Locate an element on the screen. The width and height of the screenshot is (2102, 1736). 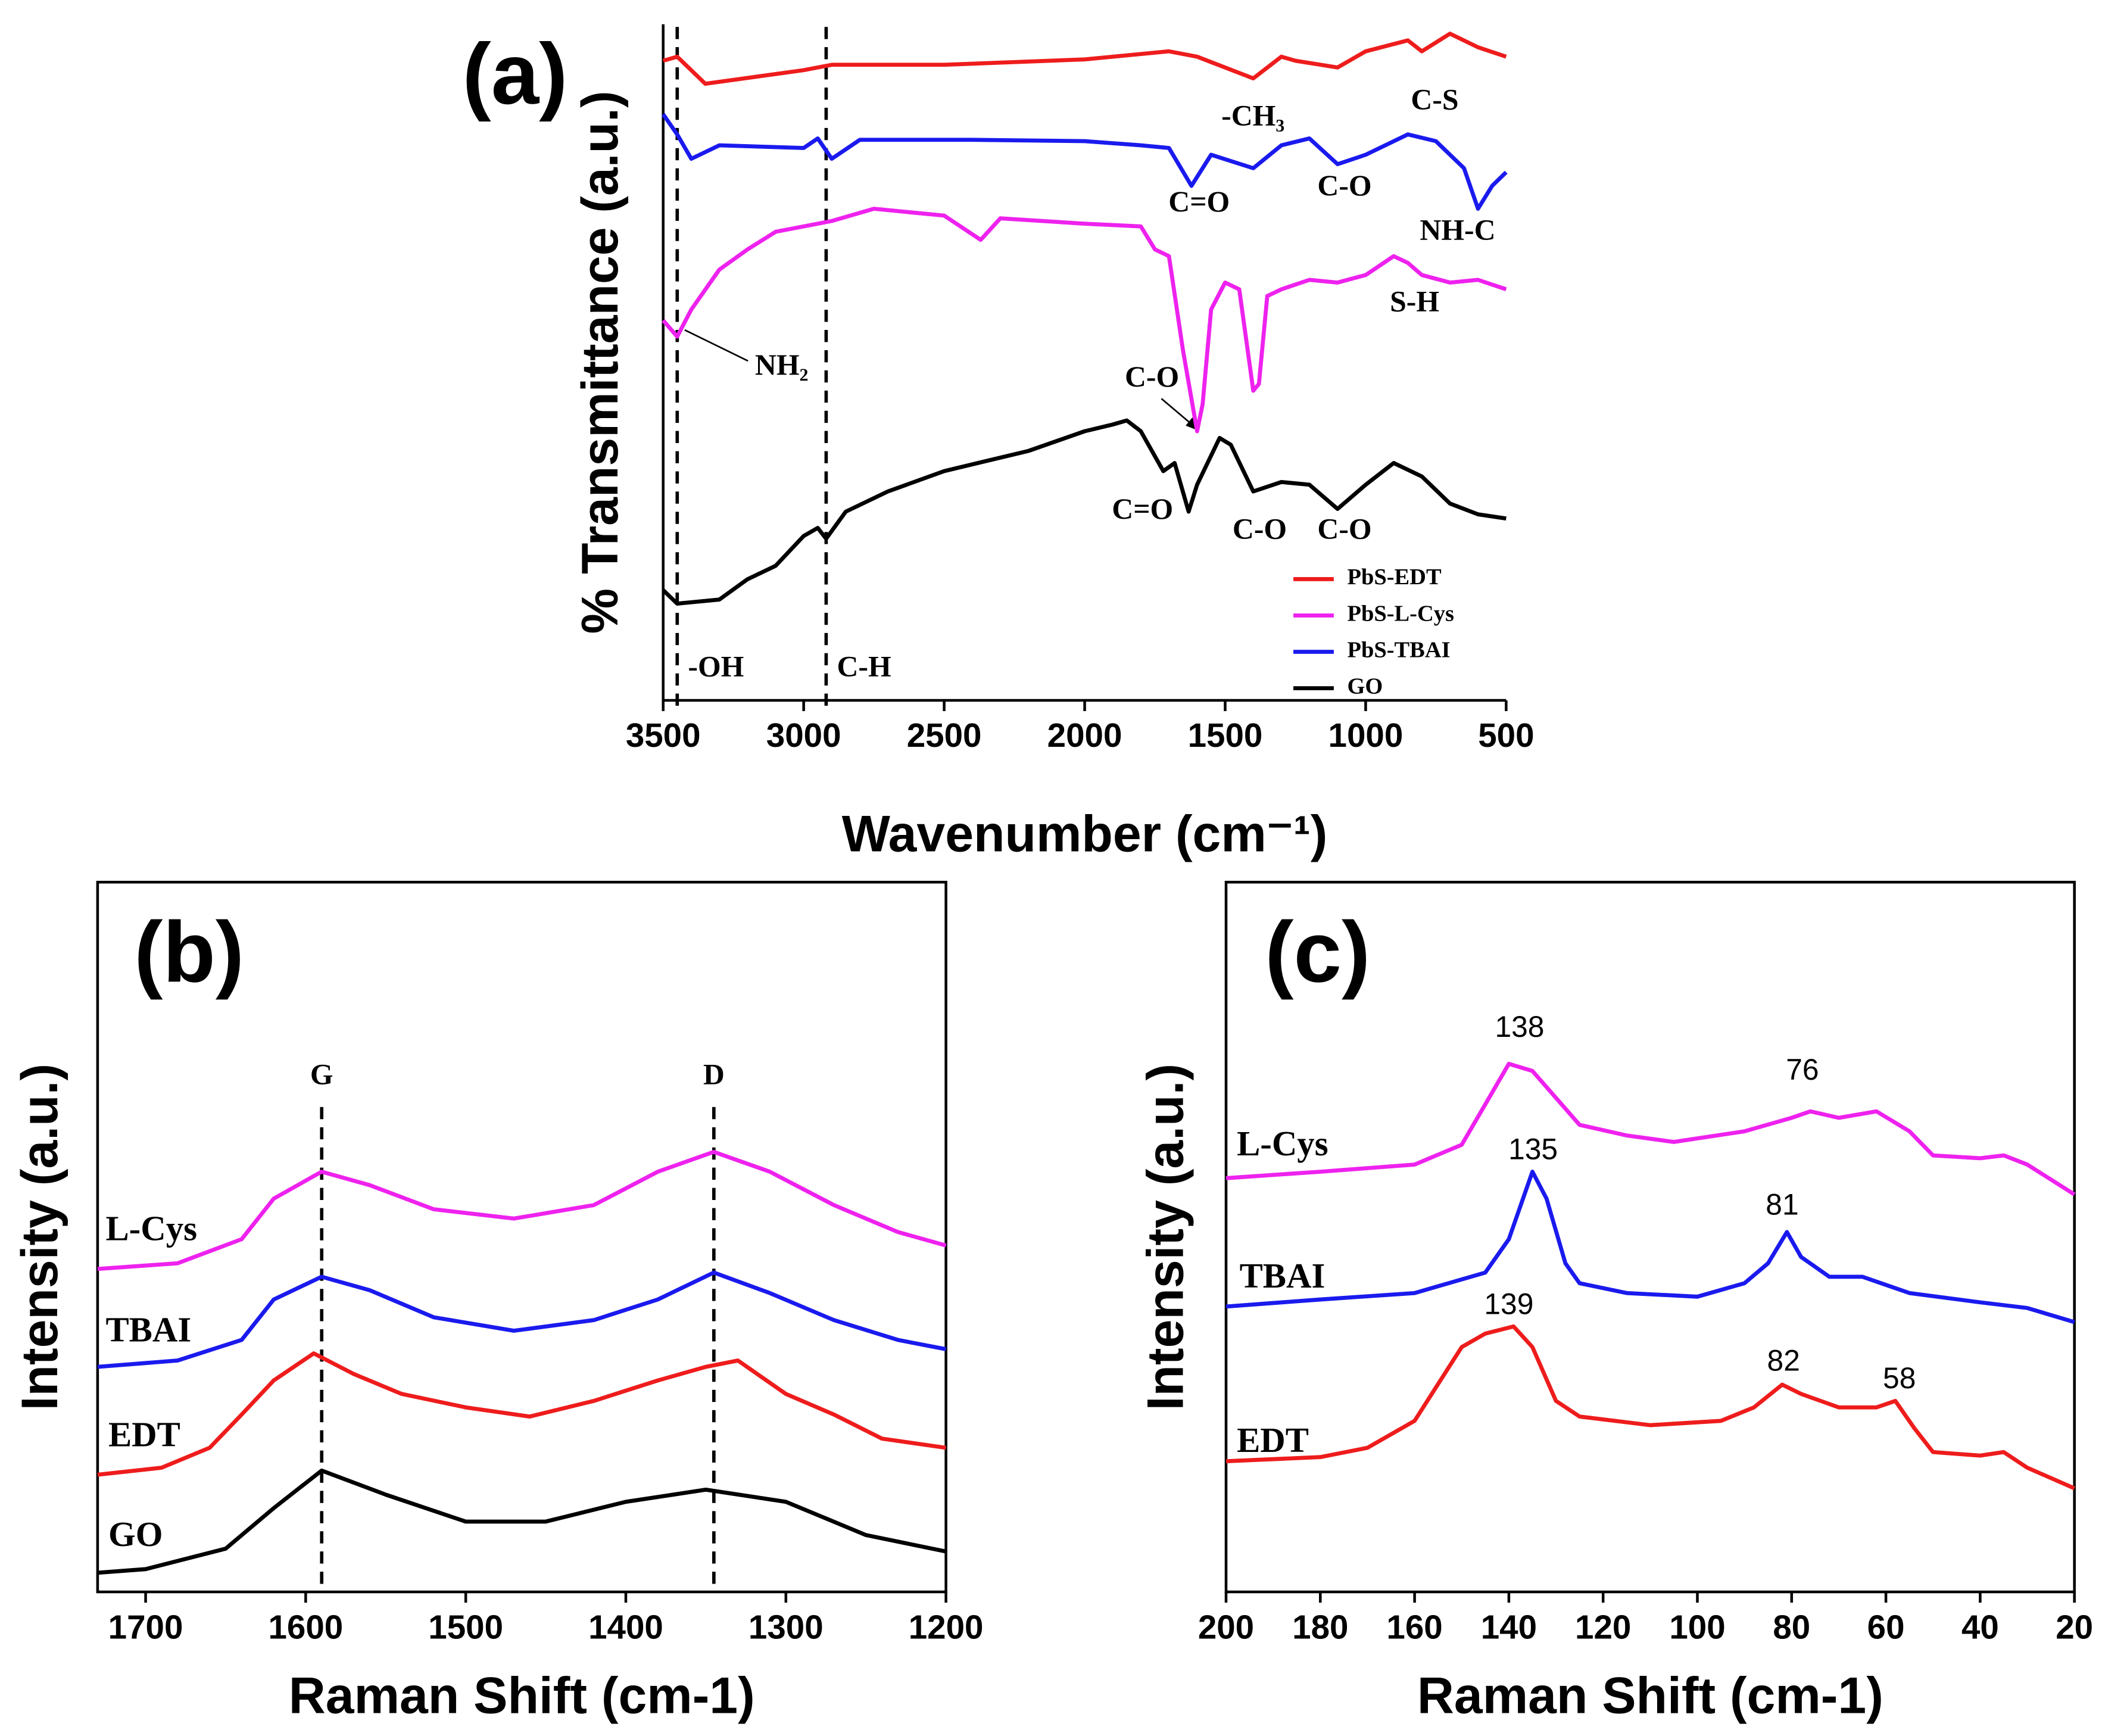
x-tick-label: 160 is located at coordinates (1414, 1626).